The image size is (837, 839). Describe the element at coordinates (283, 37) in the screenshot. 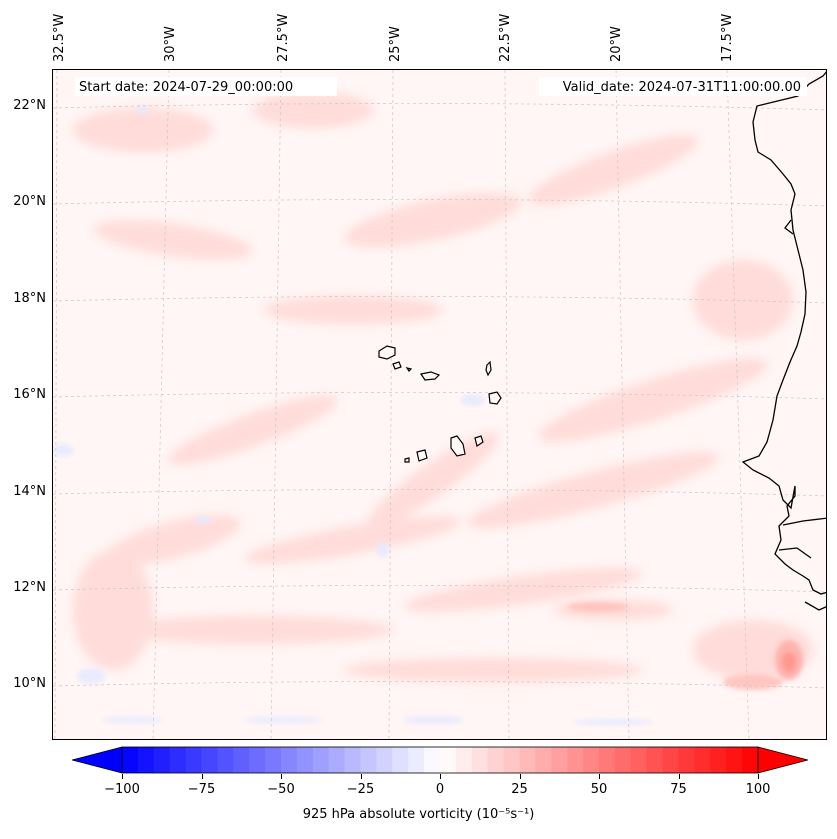

I see `lon-label-27-5w: 27.5°W` at that location.